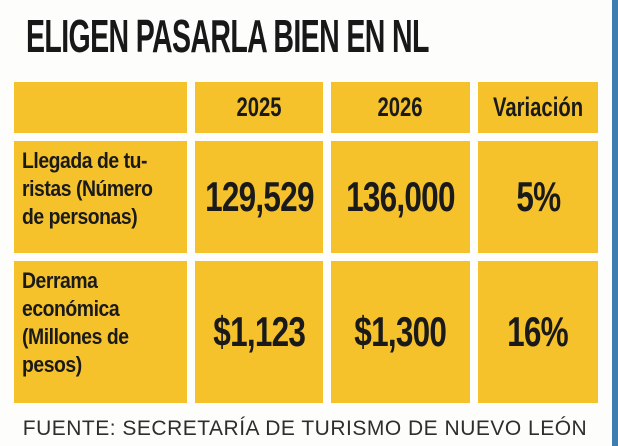 The height and width of the screenshot is (446, 618). I want to click on tourist-arrivals-2025-value: 129,529, so click(259, 196).